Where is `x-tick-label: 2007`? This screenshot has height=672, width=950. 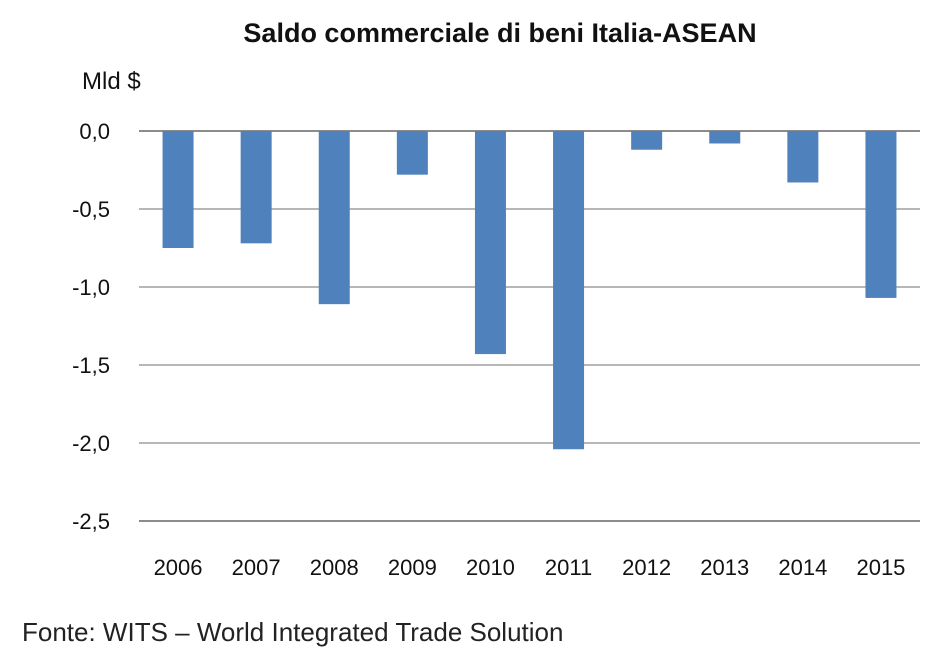
x-tick-label: 2007 is located at coordinates (256, 567).